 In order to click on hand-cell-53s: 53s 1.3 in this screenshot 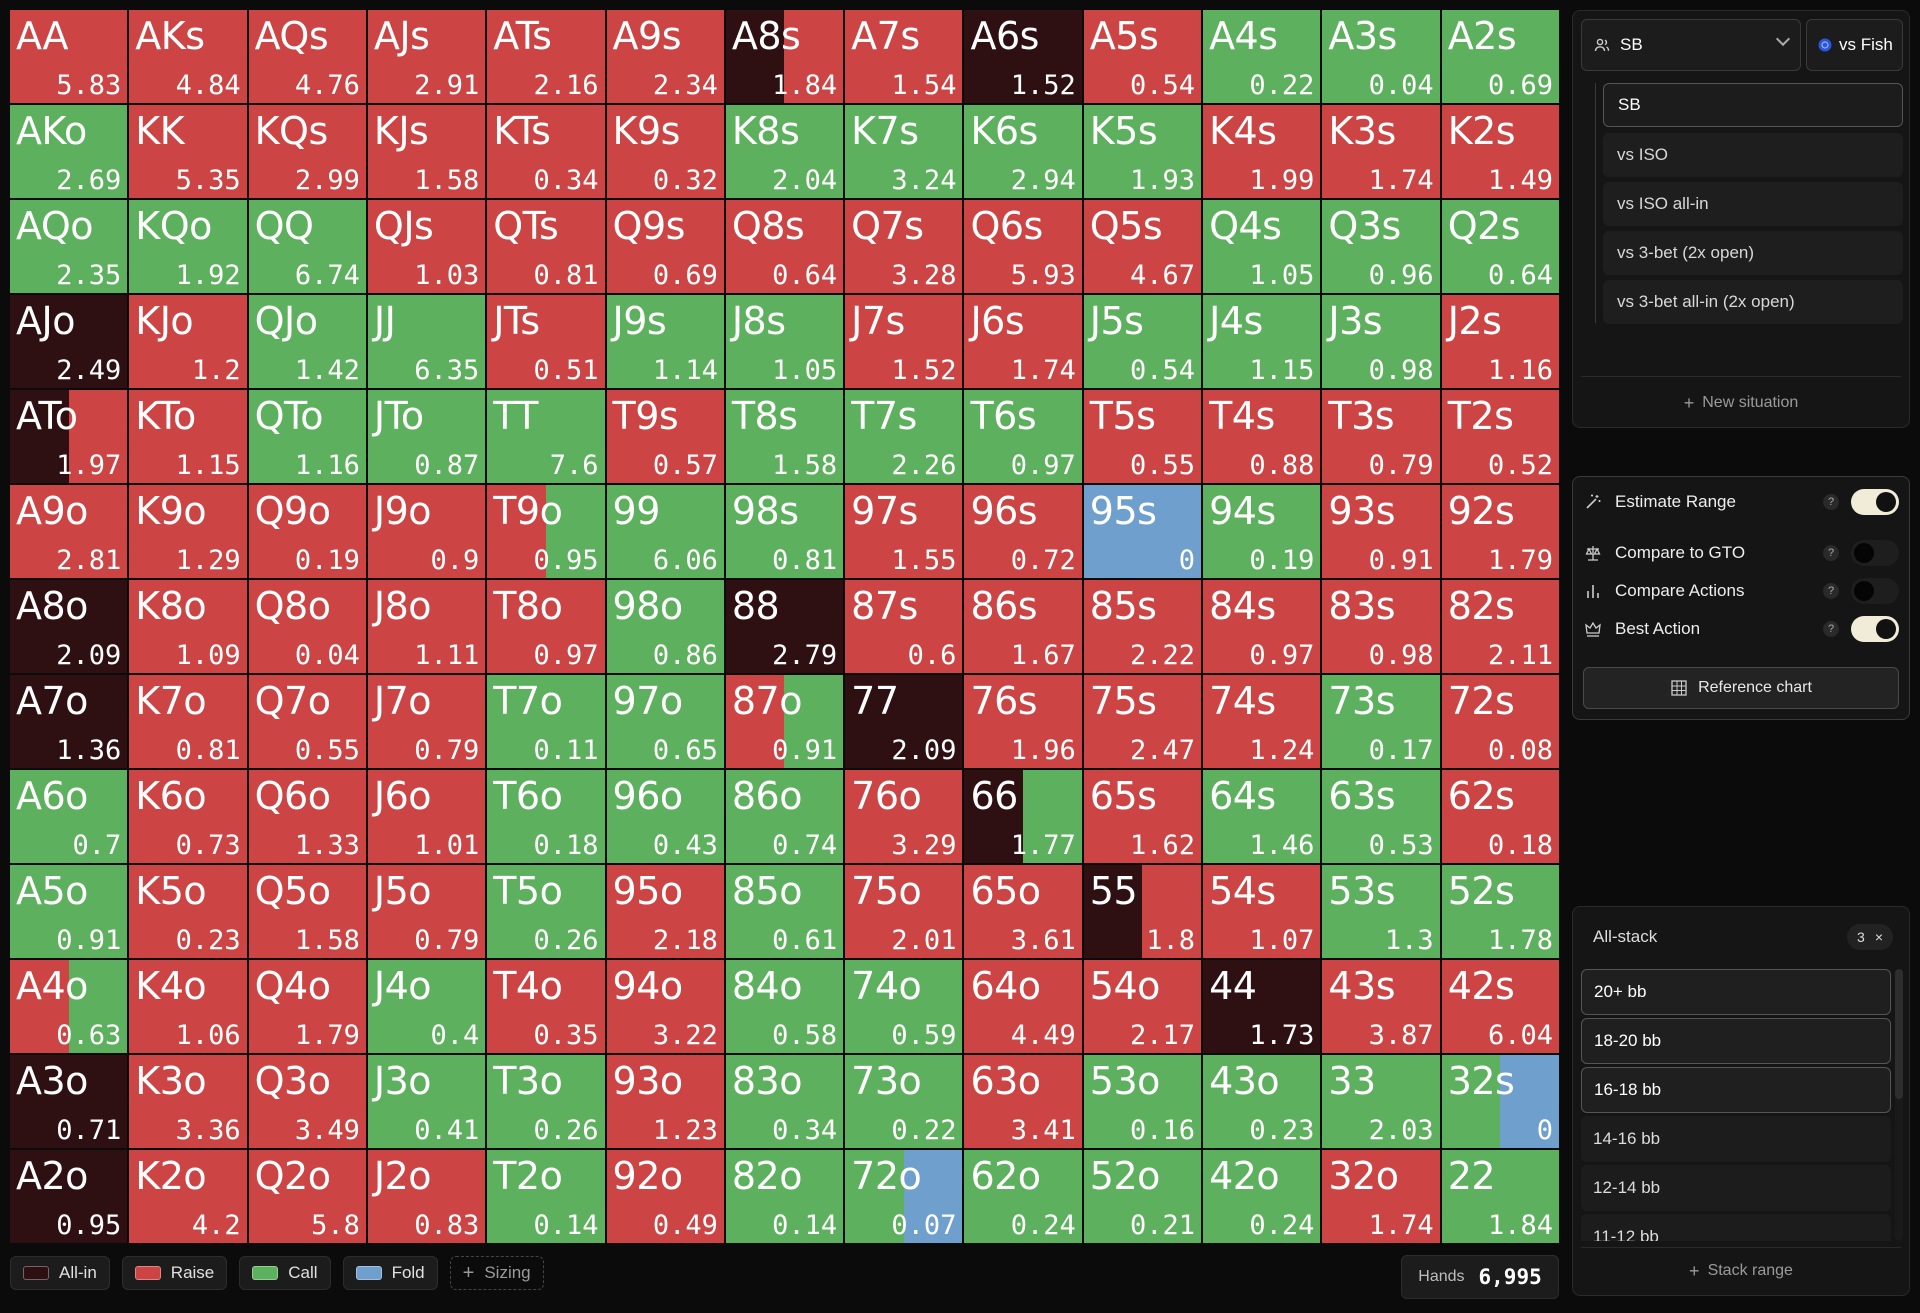, I will do `click(1381, 911)`.